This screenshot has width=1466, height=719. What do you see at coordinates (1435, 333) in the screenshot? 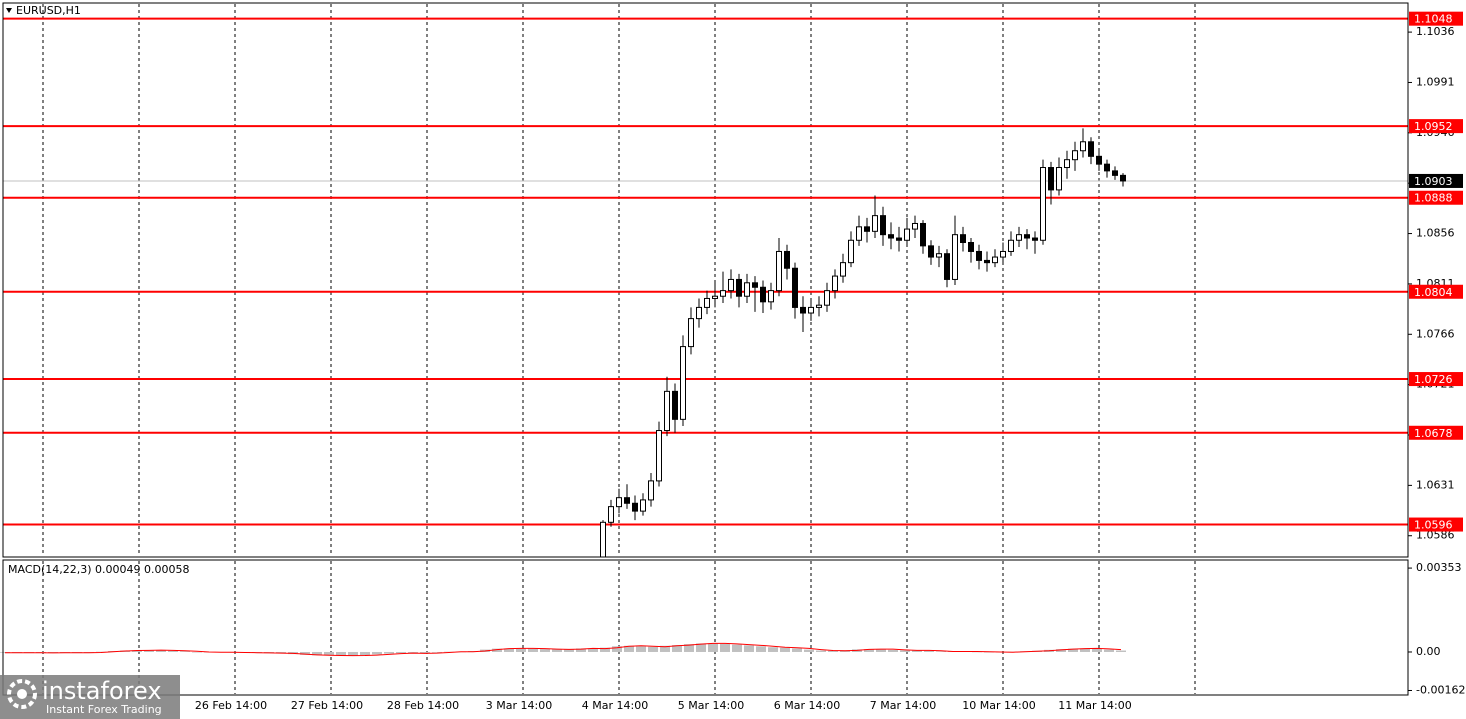
I see `y-tick-label: 1.0766` at bounding box center [1435, 333].